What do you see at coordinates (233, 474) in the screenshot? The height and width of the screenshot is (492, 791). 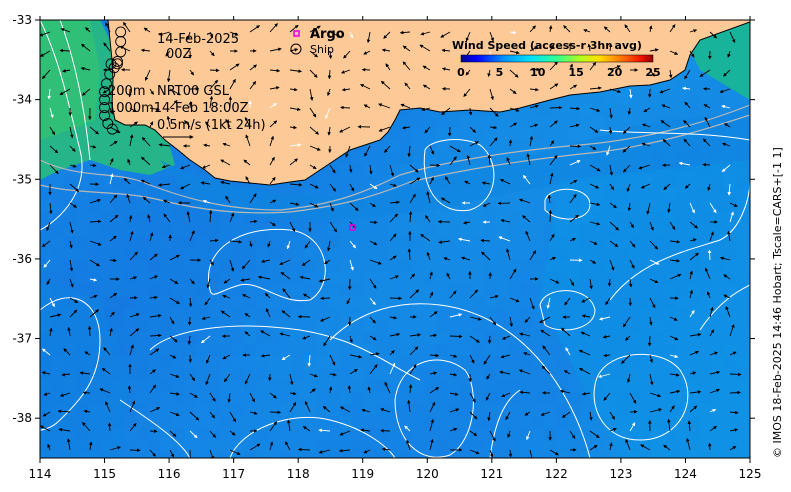 I see `x-tick-label: 117` at bounding box center [233, 474].